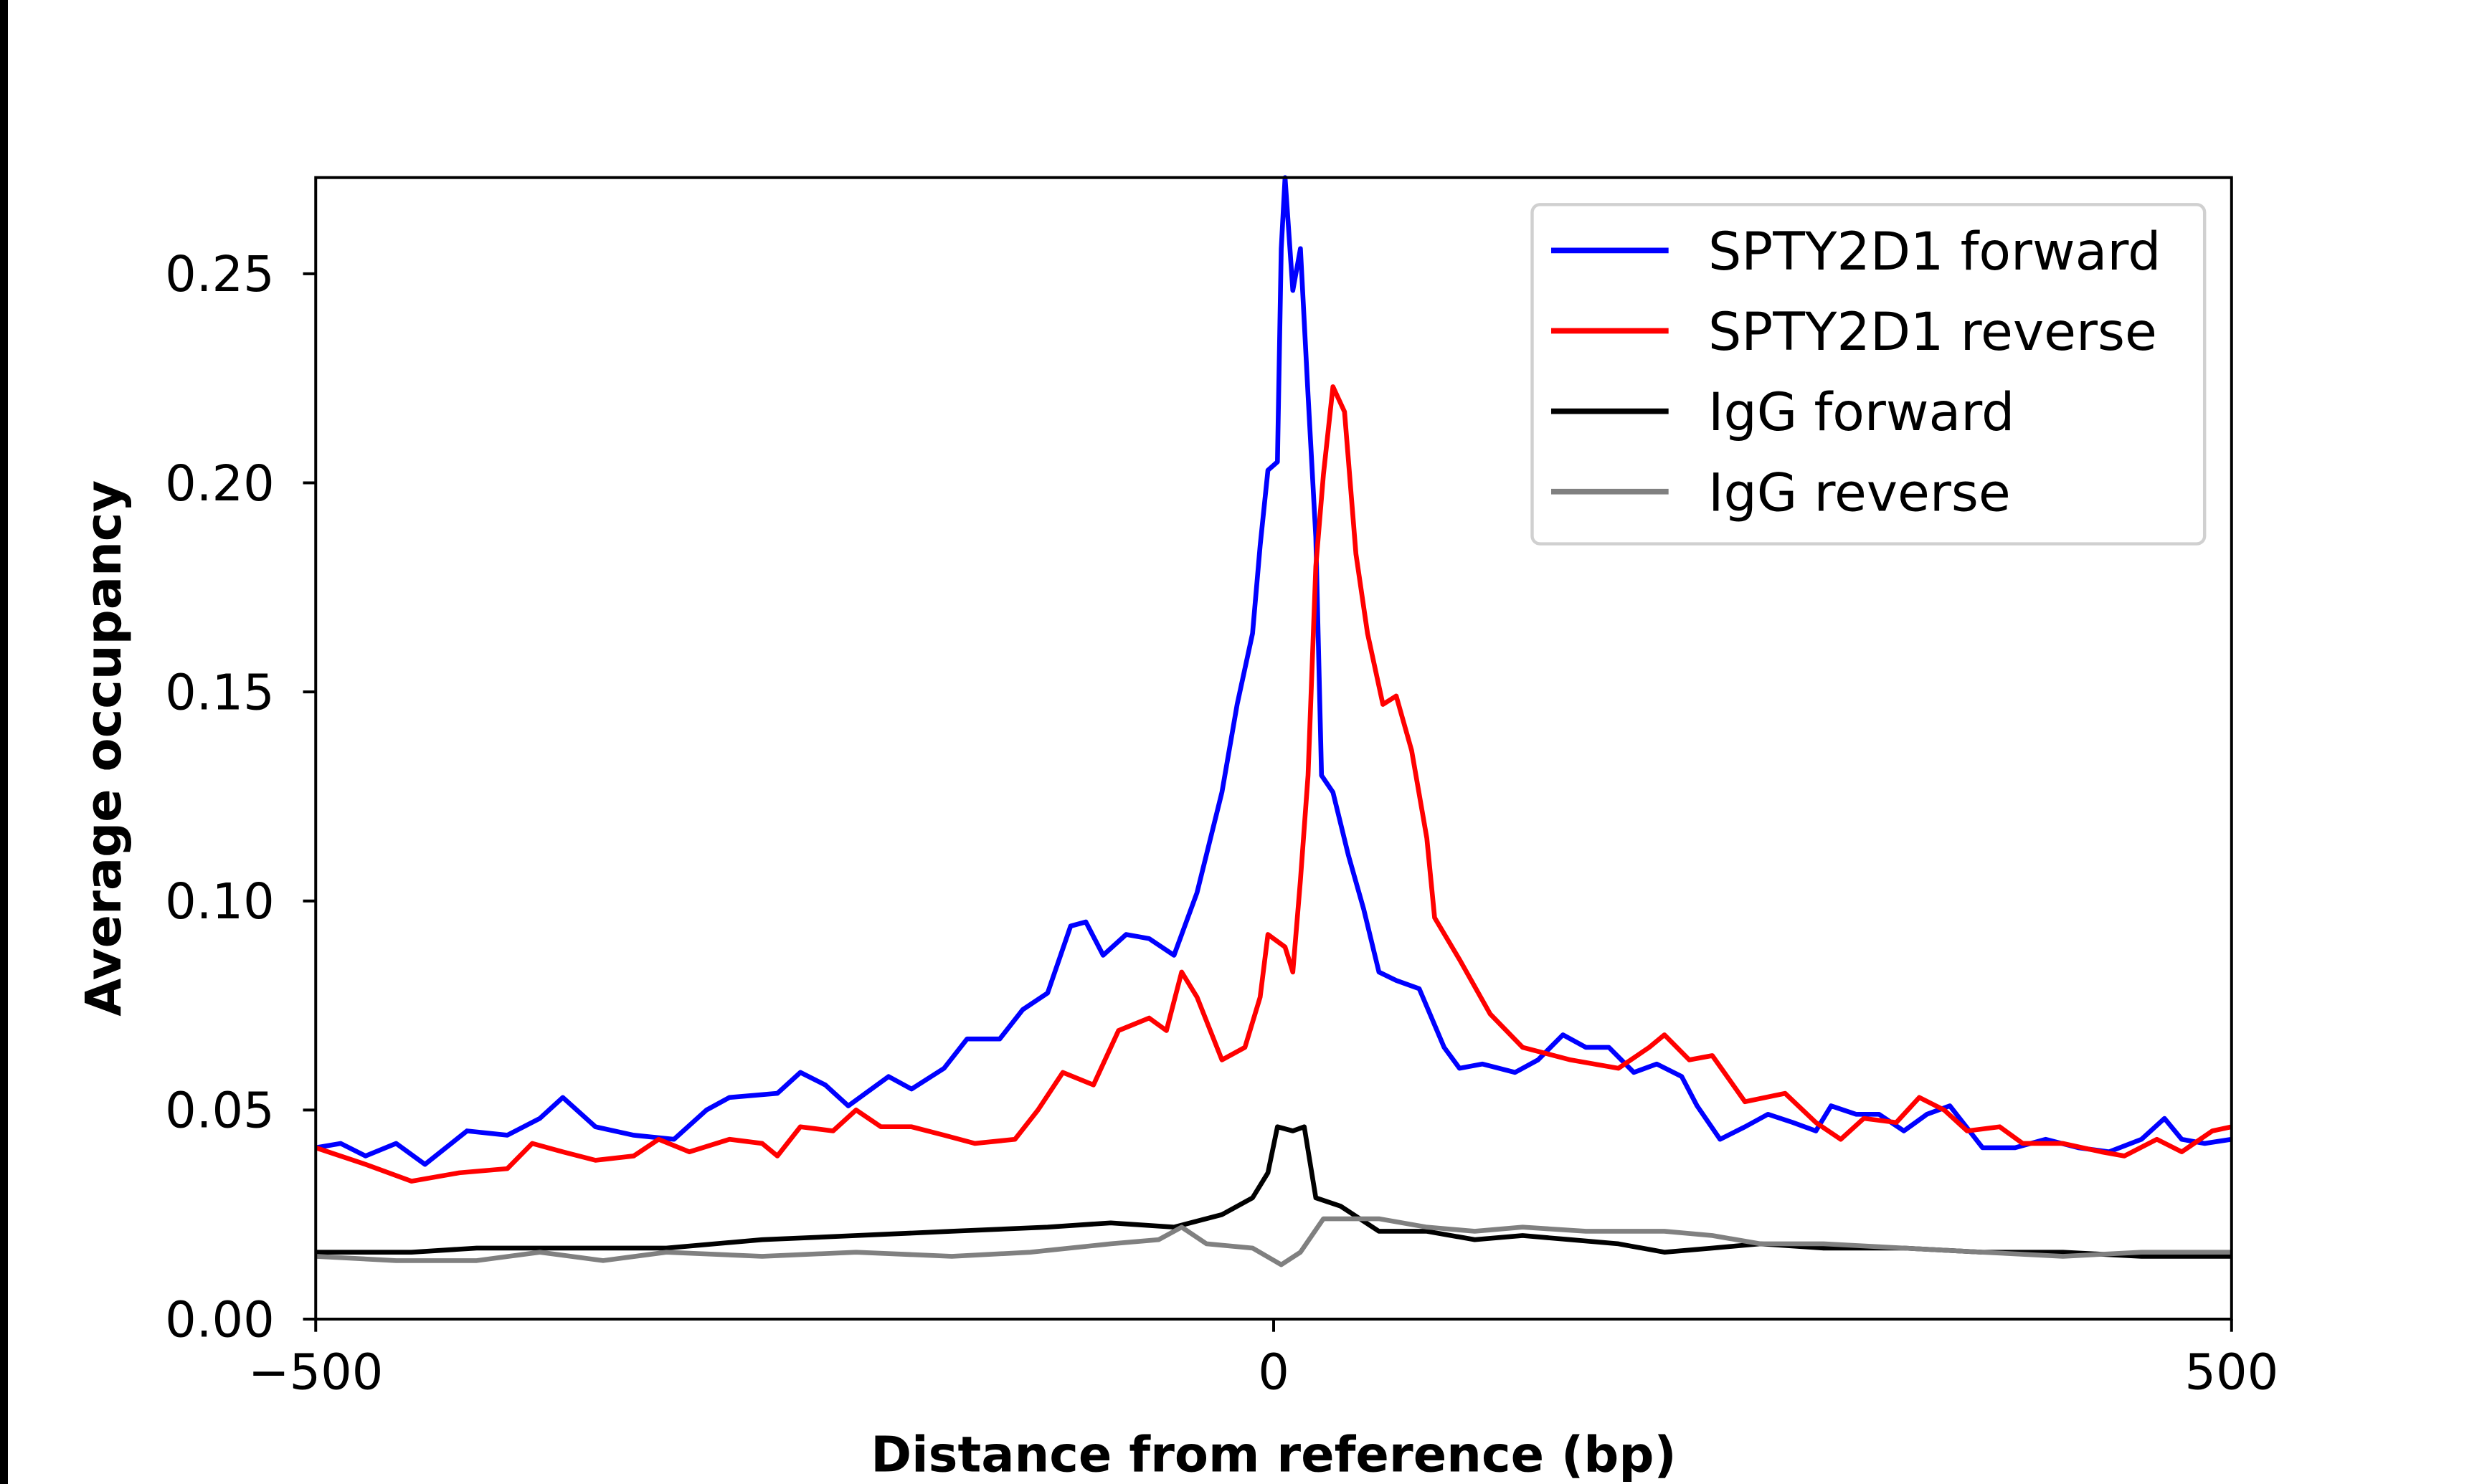  I want to click on y-tick-label: 0.15, so click(220, 692).